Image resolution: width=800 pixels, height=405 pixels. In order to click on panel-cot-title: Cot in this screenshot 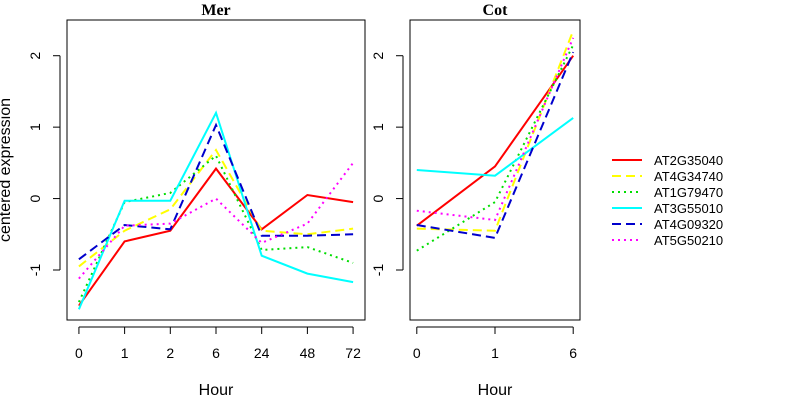, I will do `click(496, 10)`.